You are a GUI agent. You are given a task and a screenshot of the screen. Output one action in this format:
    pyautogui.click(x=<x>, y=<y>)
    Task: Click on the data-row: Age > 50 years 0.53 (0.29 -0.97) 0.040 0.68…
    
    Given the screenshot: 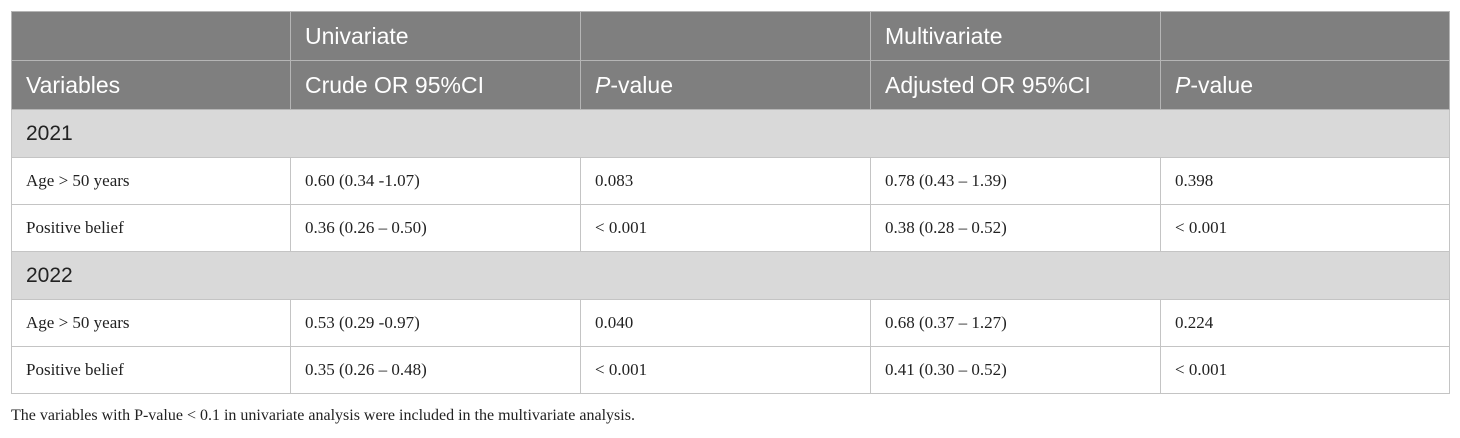 What is the action you would take?
    pyautogui.click(x=730, y=323)
    